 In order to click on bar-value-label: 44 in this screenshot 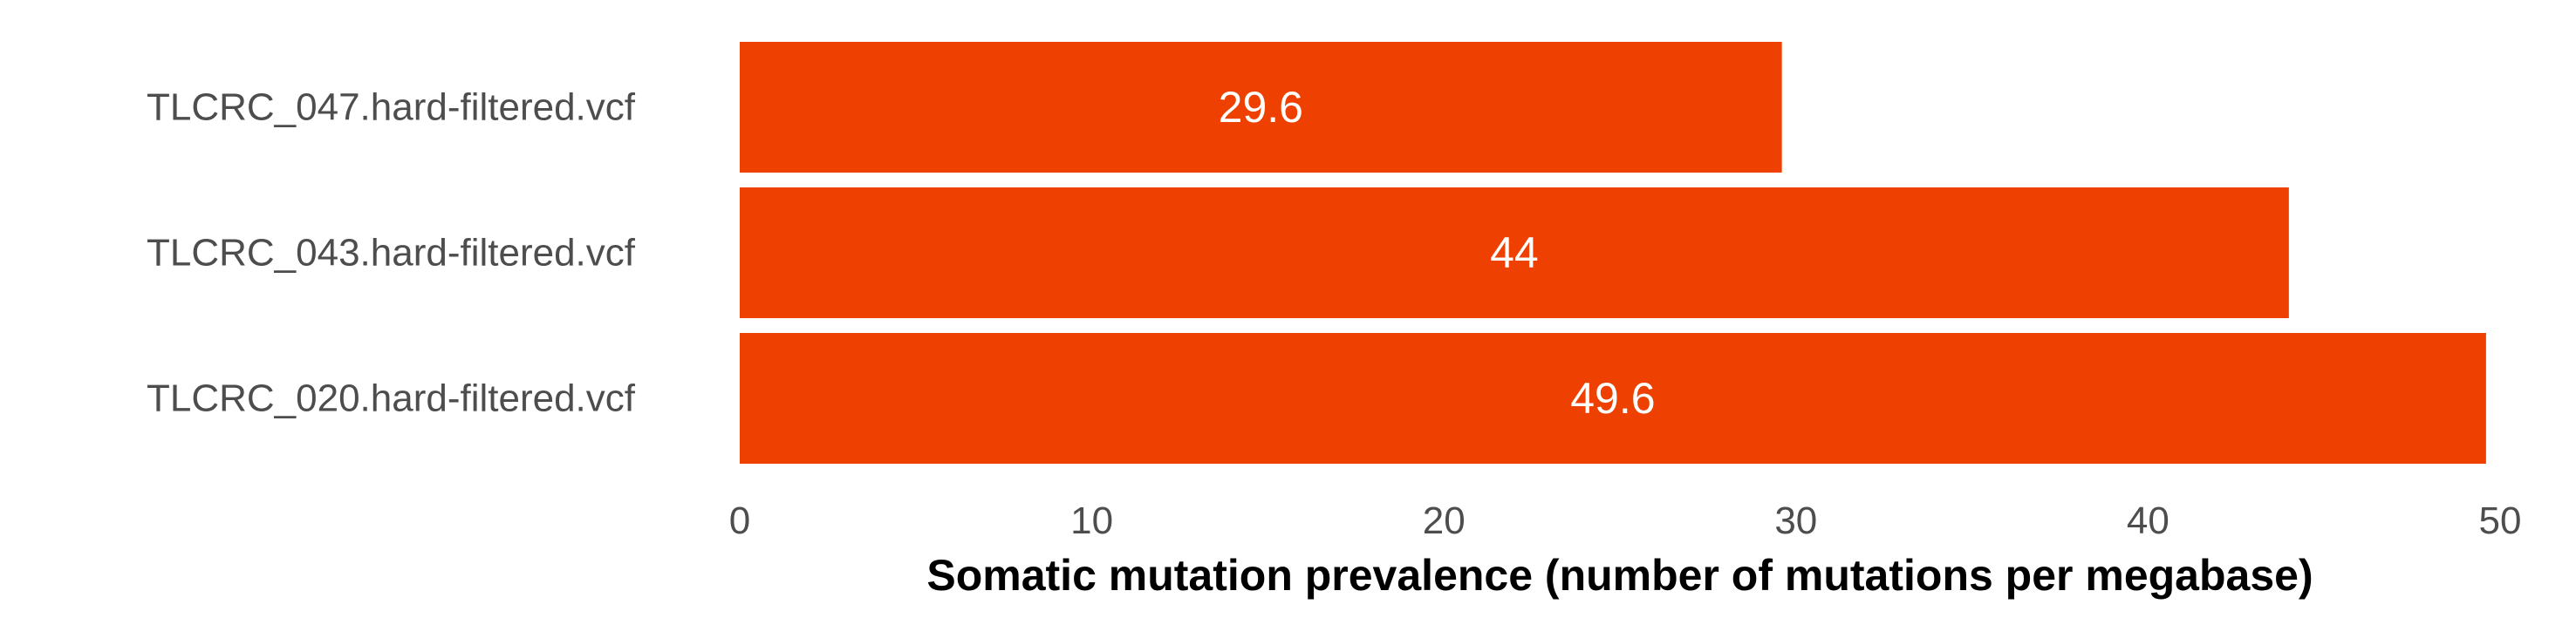, I will do `click(1514, 253)`.